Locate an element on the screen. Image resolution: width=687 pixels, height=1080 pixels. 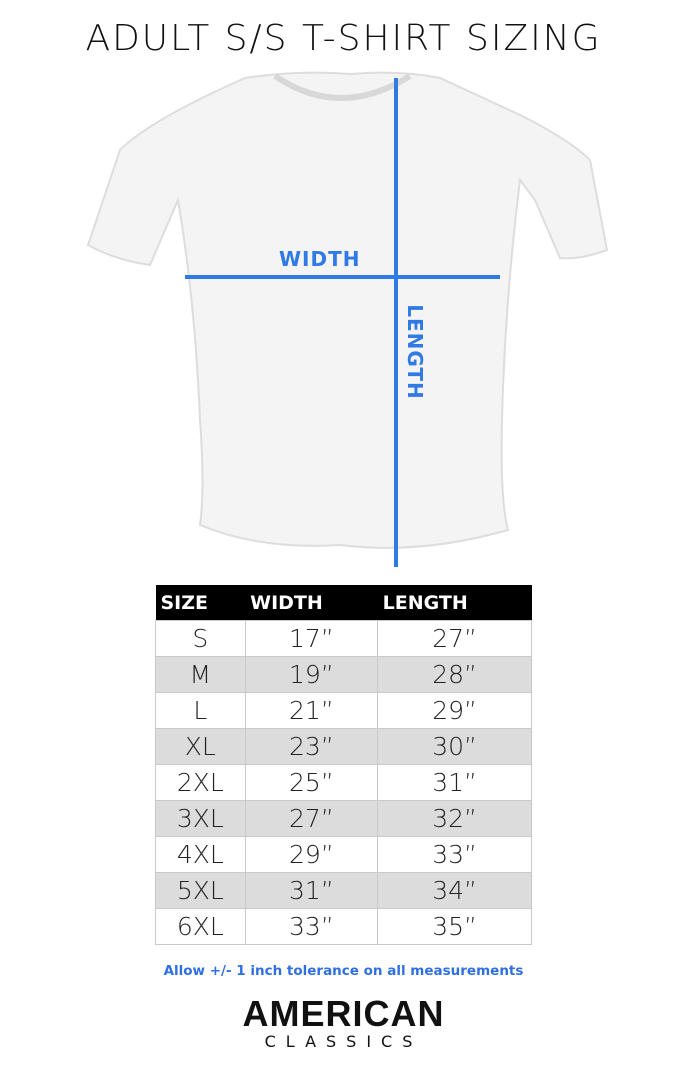
cell-width: 17” is located at coordinates (311, 638).